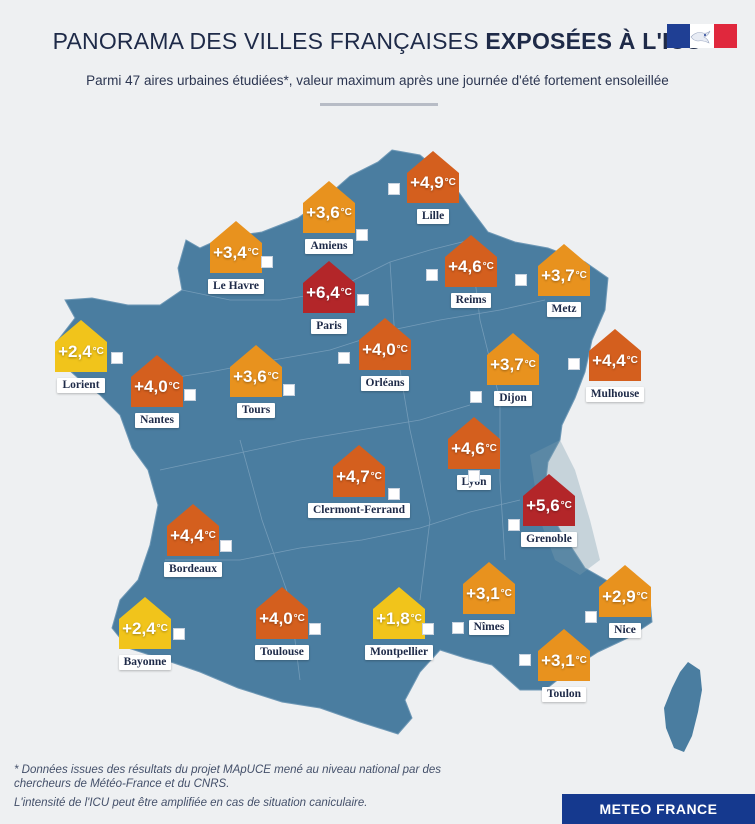 This screenshot has height=824, width=755. What do you see at coordinates (625, 629) in the screenshot?
I see `city-label: Nice` at bounding box center [625, 629].